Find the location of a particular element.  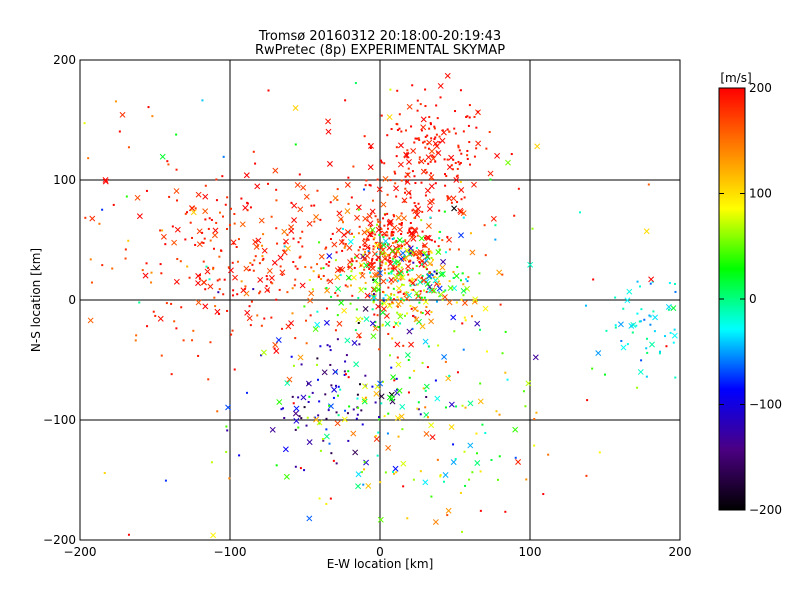

x-tick-label: −100 is located at coordinates (230, 552).